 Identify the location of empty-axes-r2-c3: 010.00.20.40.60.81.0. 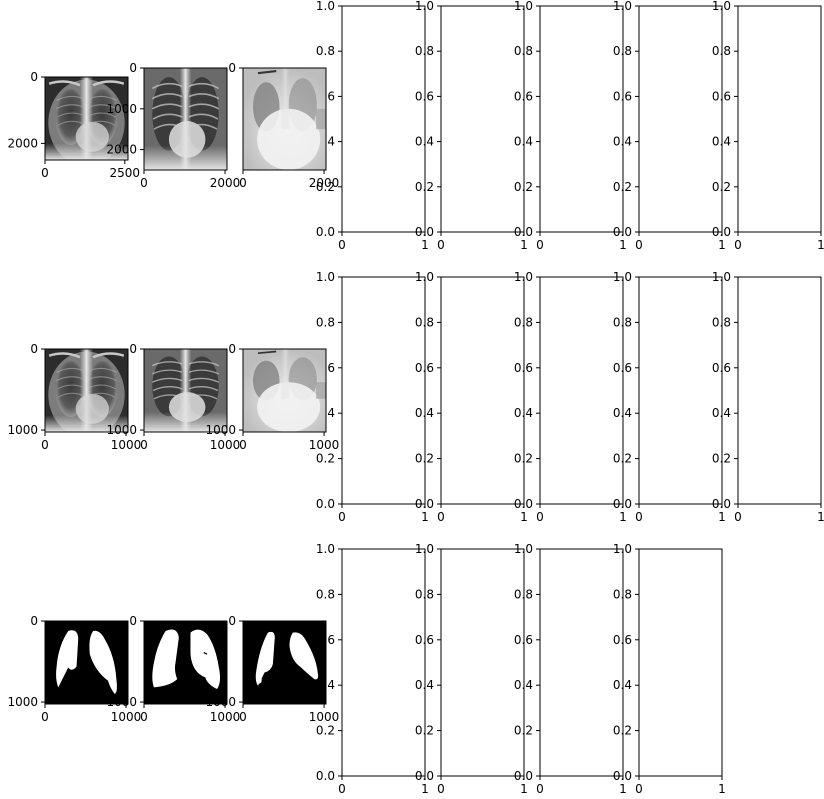
(372, 669).